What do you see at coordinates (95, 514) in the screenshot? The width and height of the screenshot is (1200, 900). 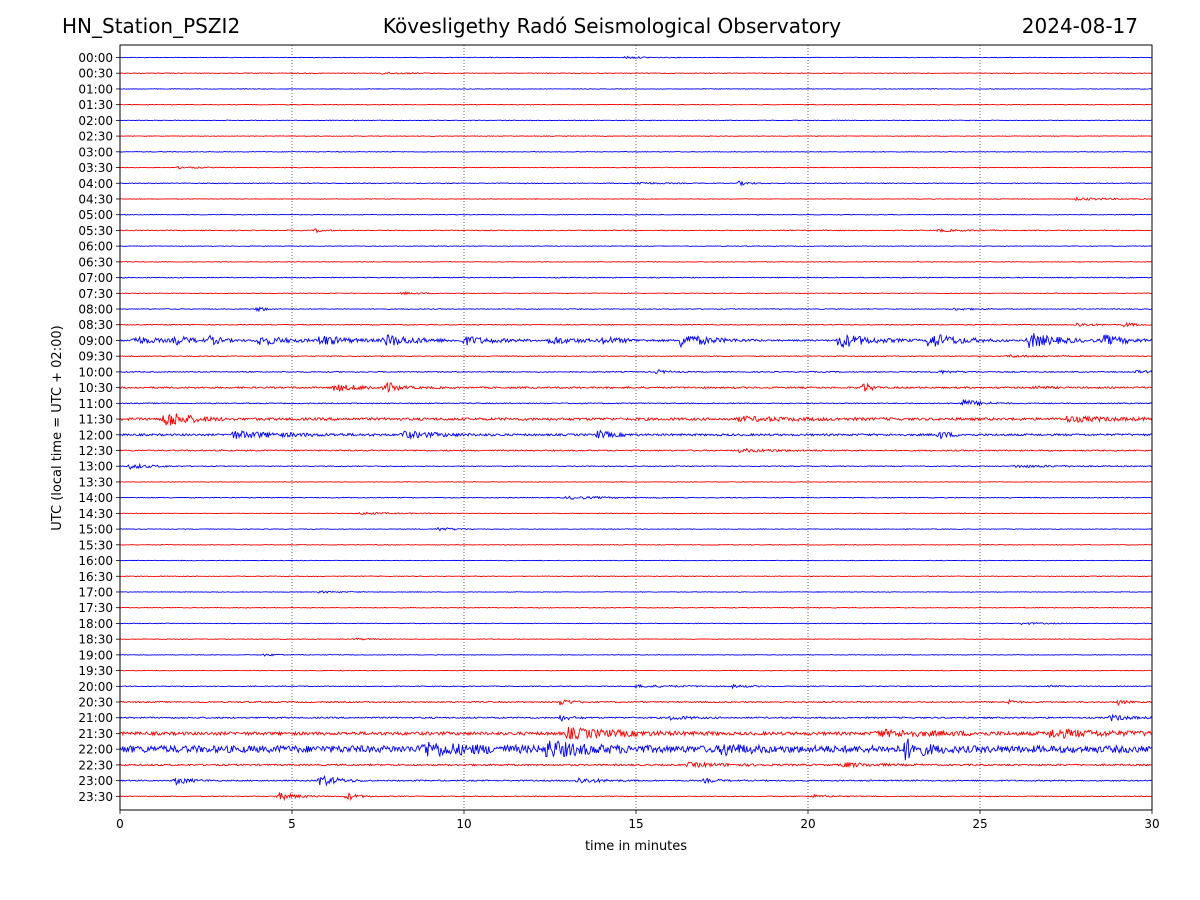 I see `y-tick-label: 14:30` at bounding box center [95, 514].